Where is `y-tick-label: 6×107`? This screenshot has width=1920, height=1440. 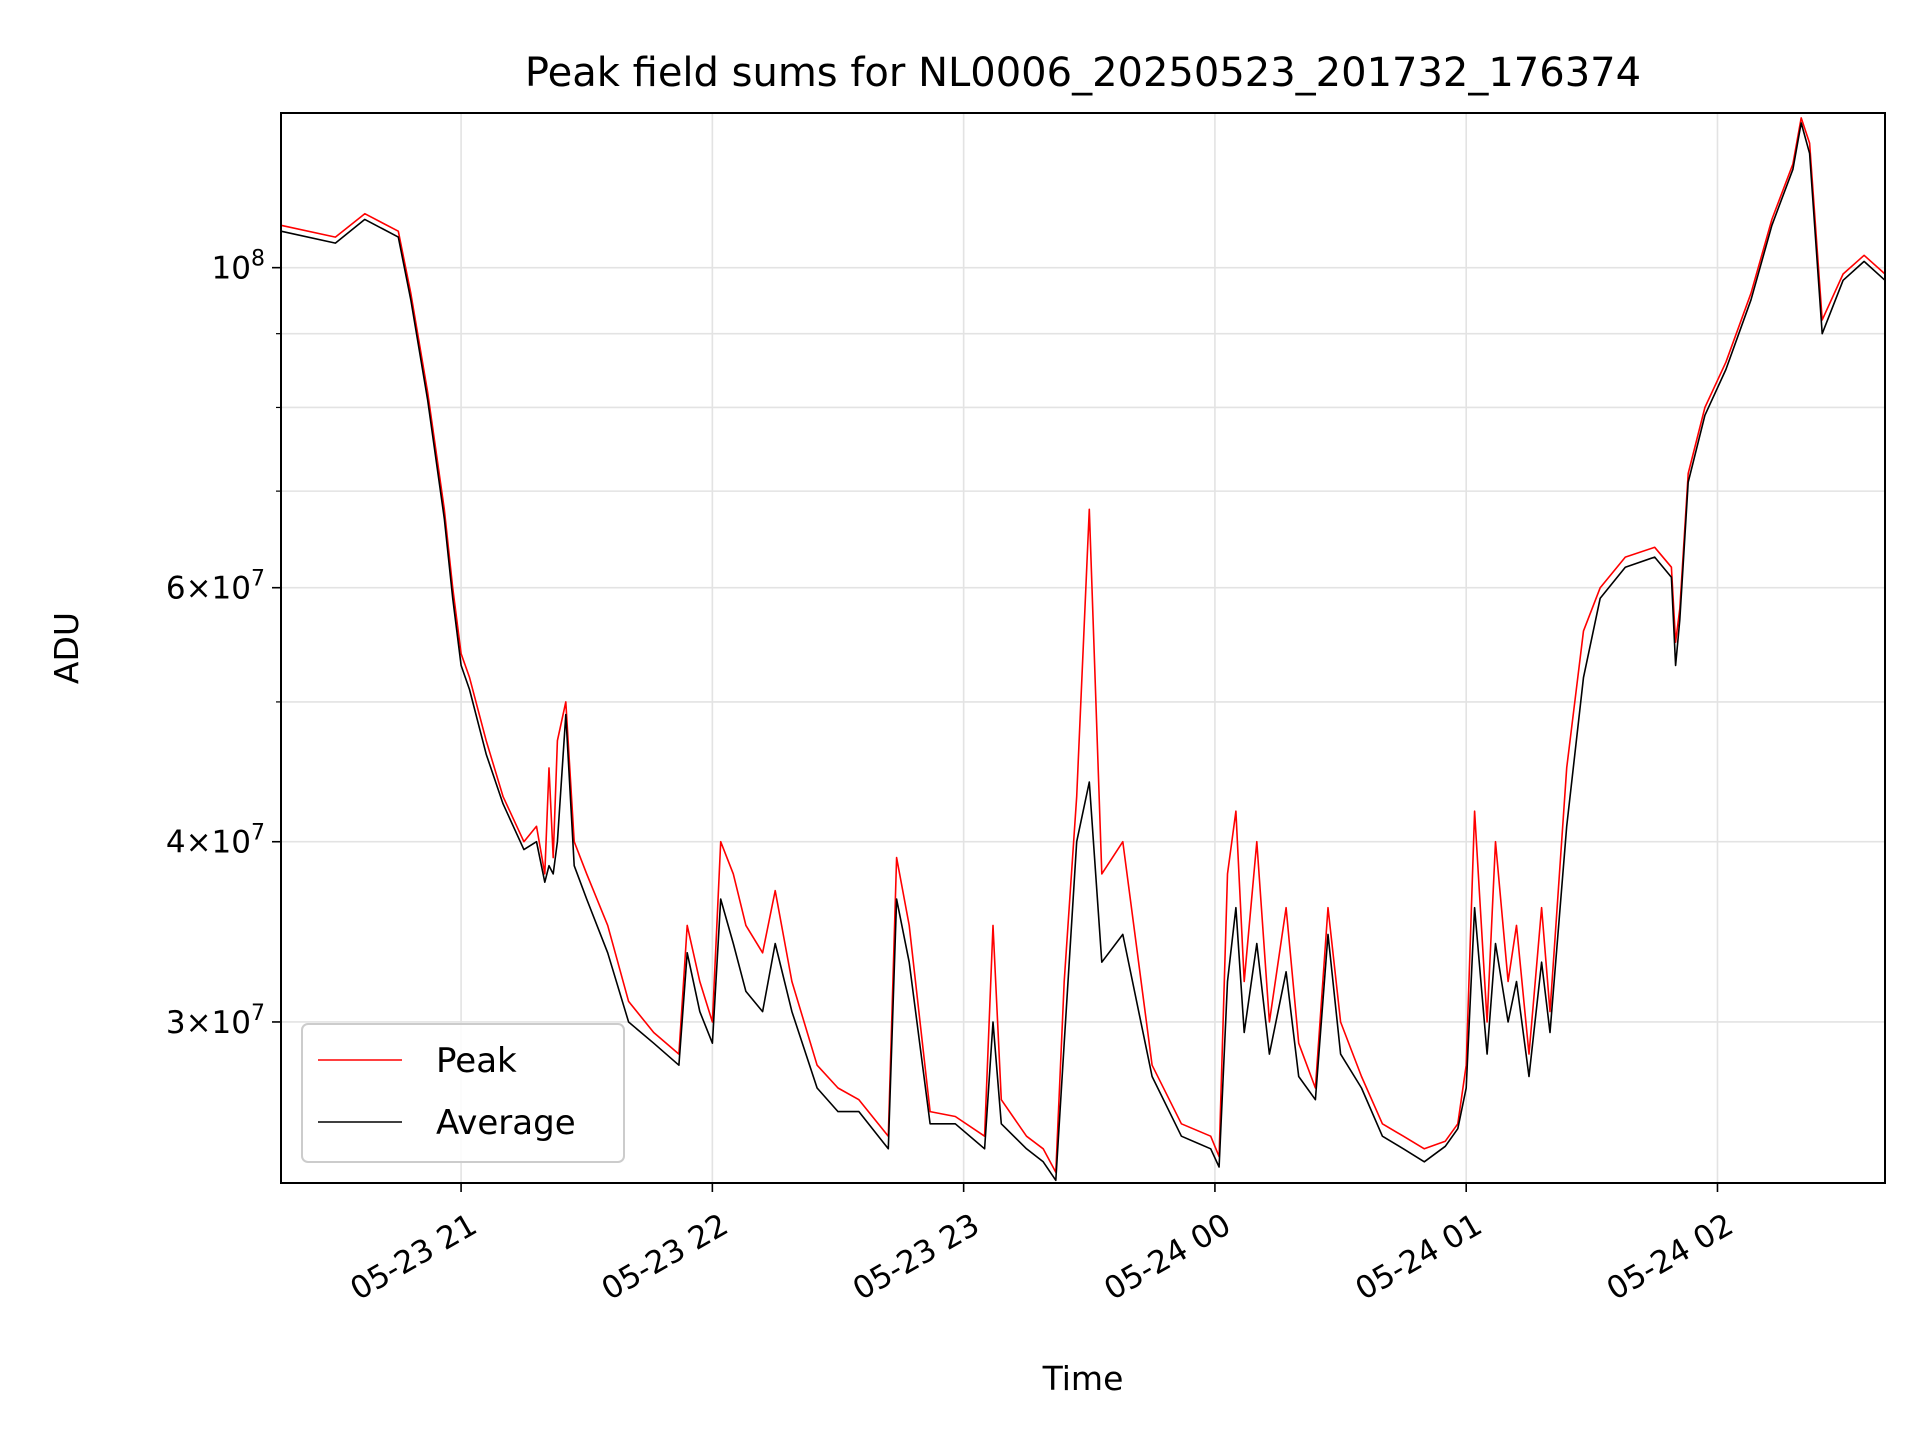
y-tick-label: 6×107 is located at coordinates (215, 587).